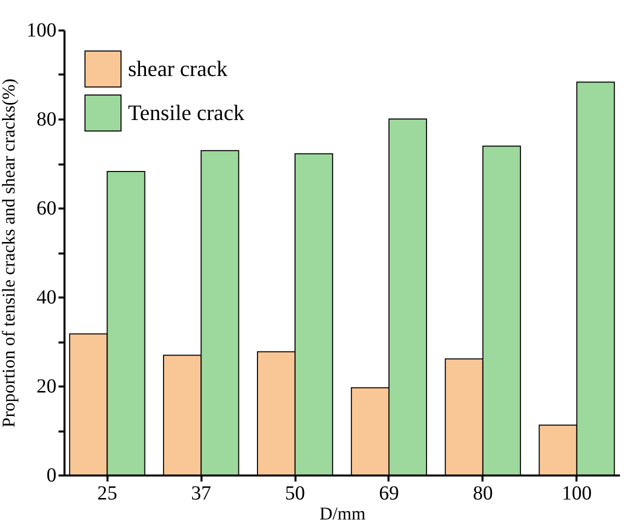 The image size is (635, 531). What do you see at coordinates (51, 475) in the screenshot?
I see `y-tick-label: 0` at bounding box center [51, 475].